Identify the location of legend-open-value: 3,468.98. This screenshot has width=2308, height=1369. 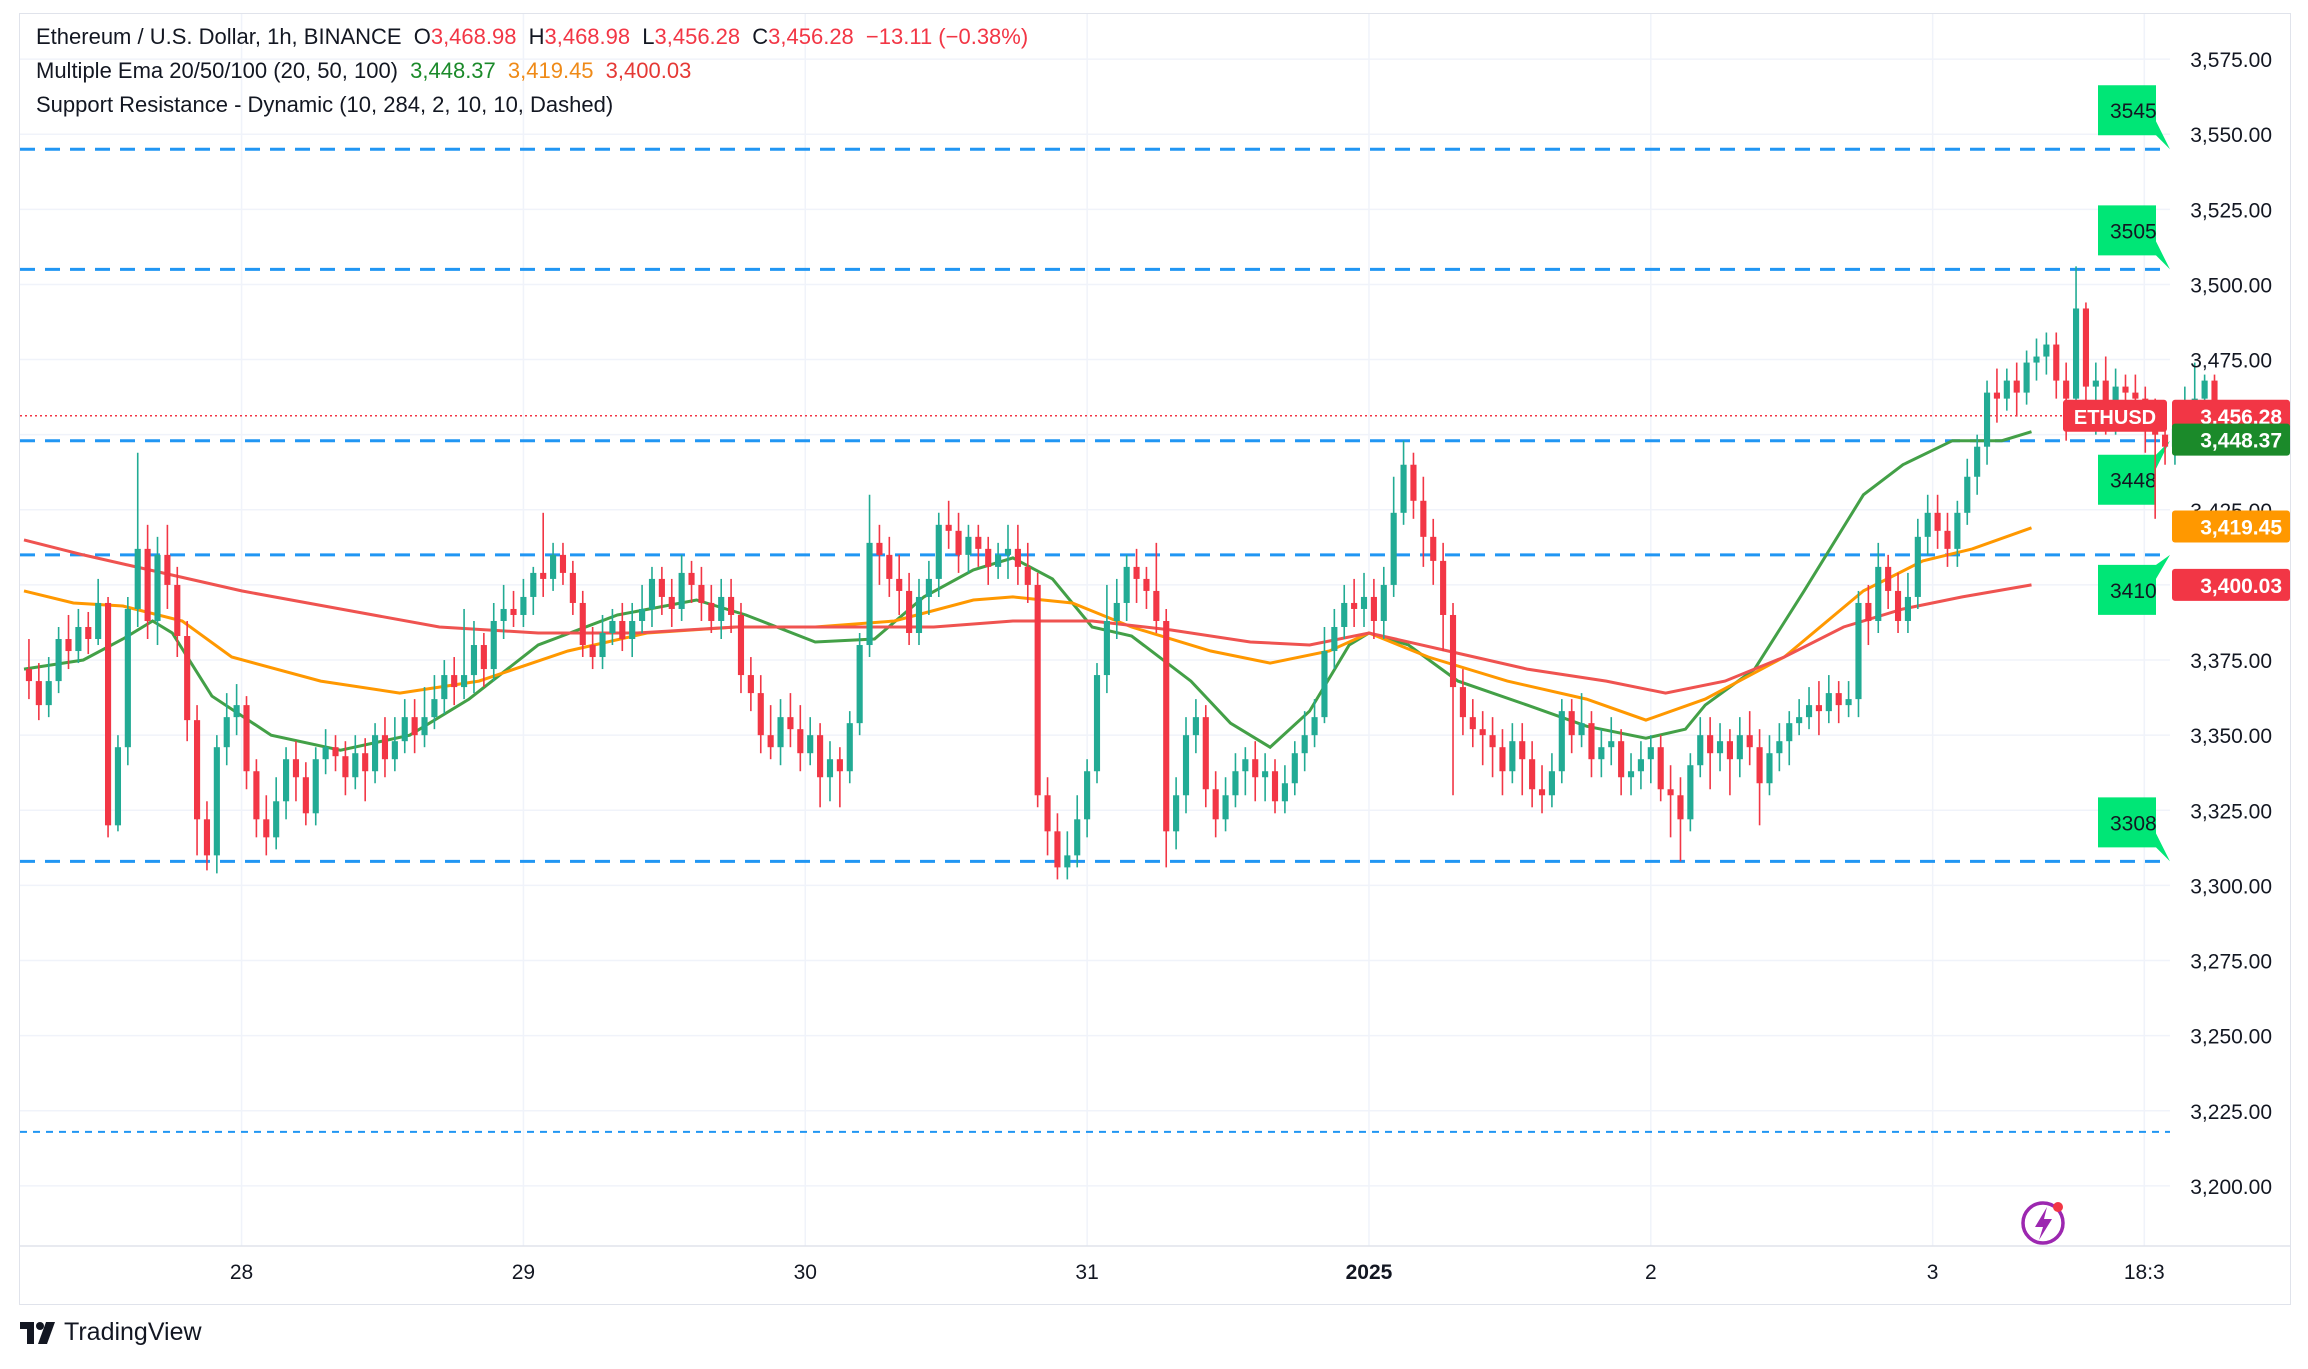
(473, 36).